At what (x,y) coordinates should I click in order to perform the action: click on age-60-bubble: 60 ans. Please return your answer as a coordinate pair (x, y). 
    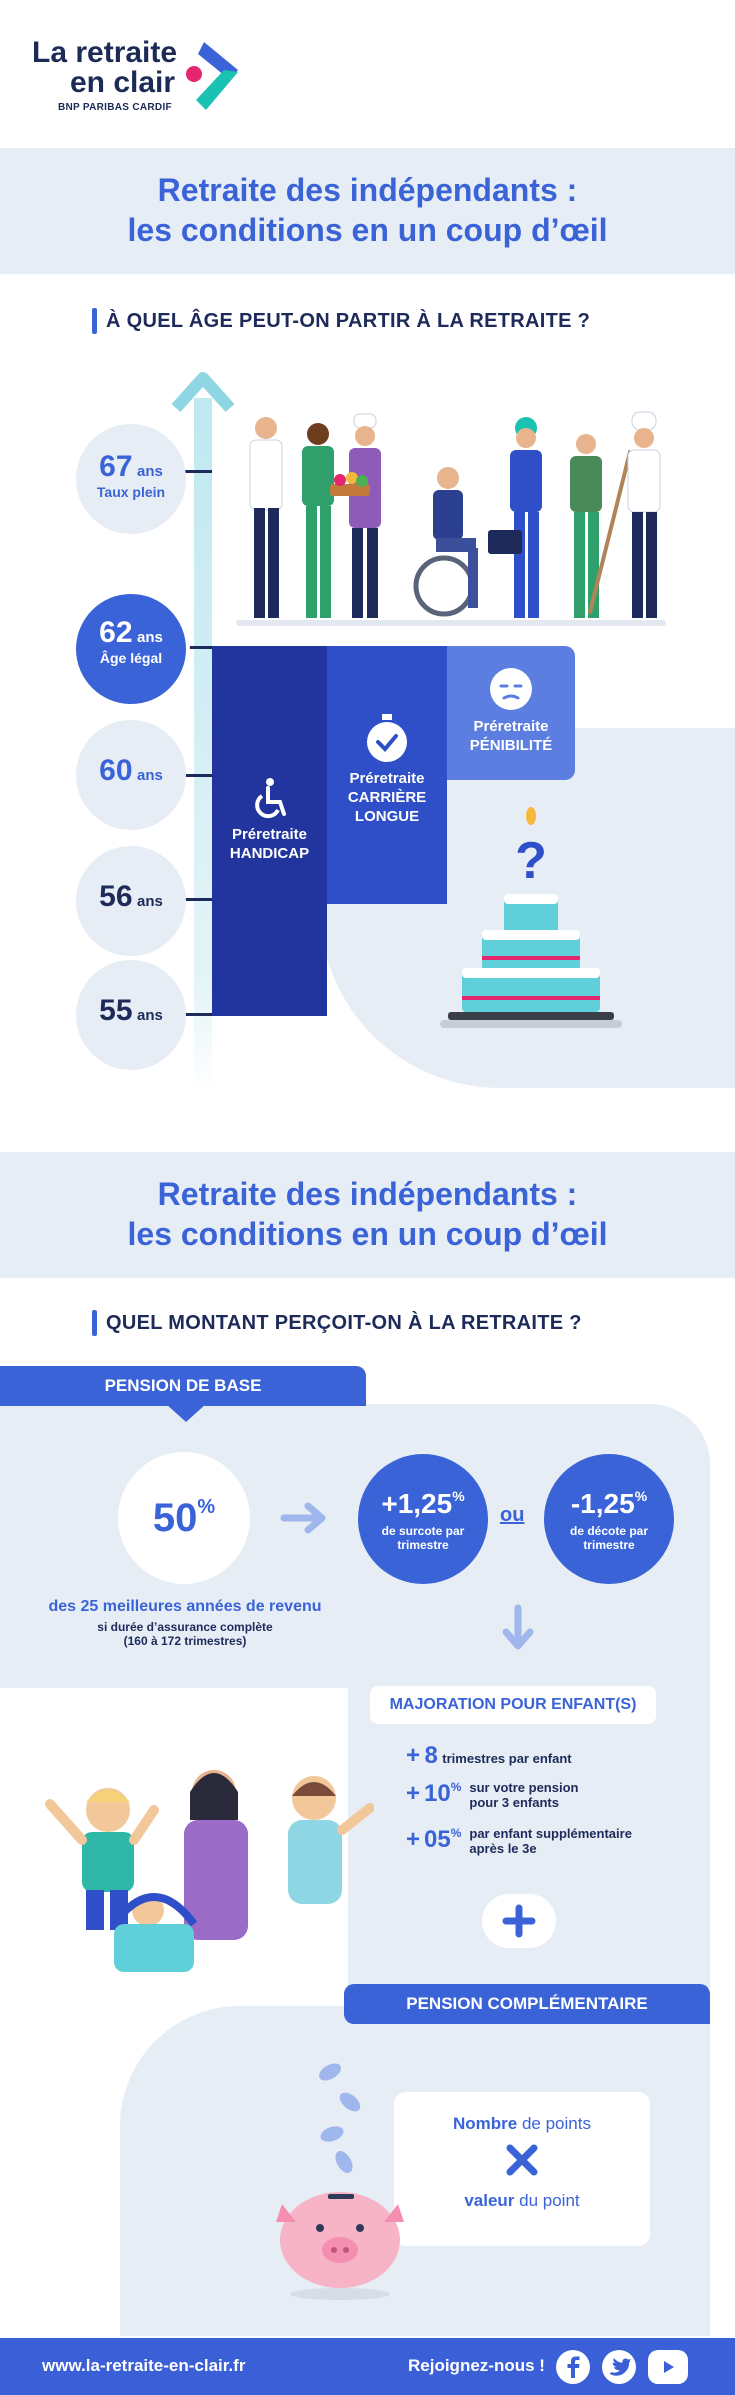
    Looking at the image, I should click on (131, 775).